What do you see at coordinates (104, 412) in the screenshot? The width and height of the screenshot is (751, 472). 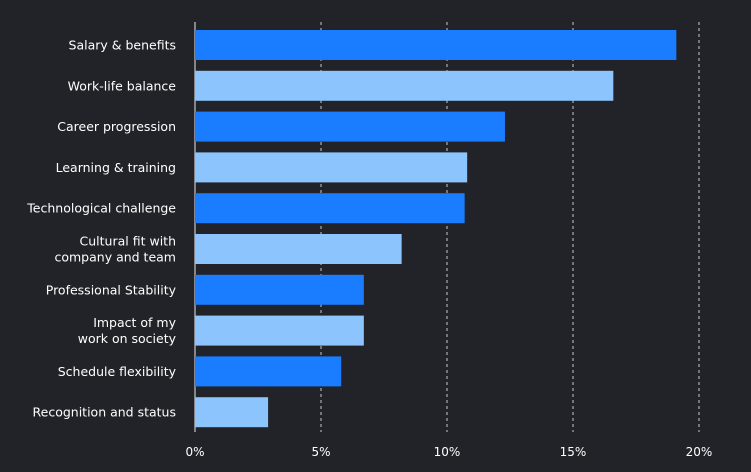 I see `category-label-10: Recognition and status` at bounding box center [104, 412].